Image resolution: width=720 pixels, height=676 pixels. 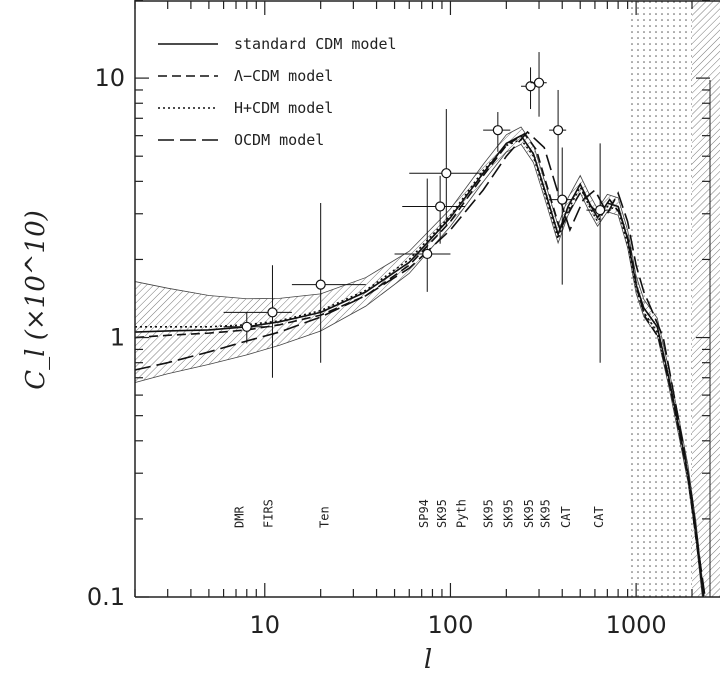 I want to click on y-axis-title: C_l (×10^10), so click(x=36, y=300).